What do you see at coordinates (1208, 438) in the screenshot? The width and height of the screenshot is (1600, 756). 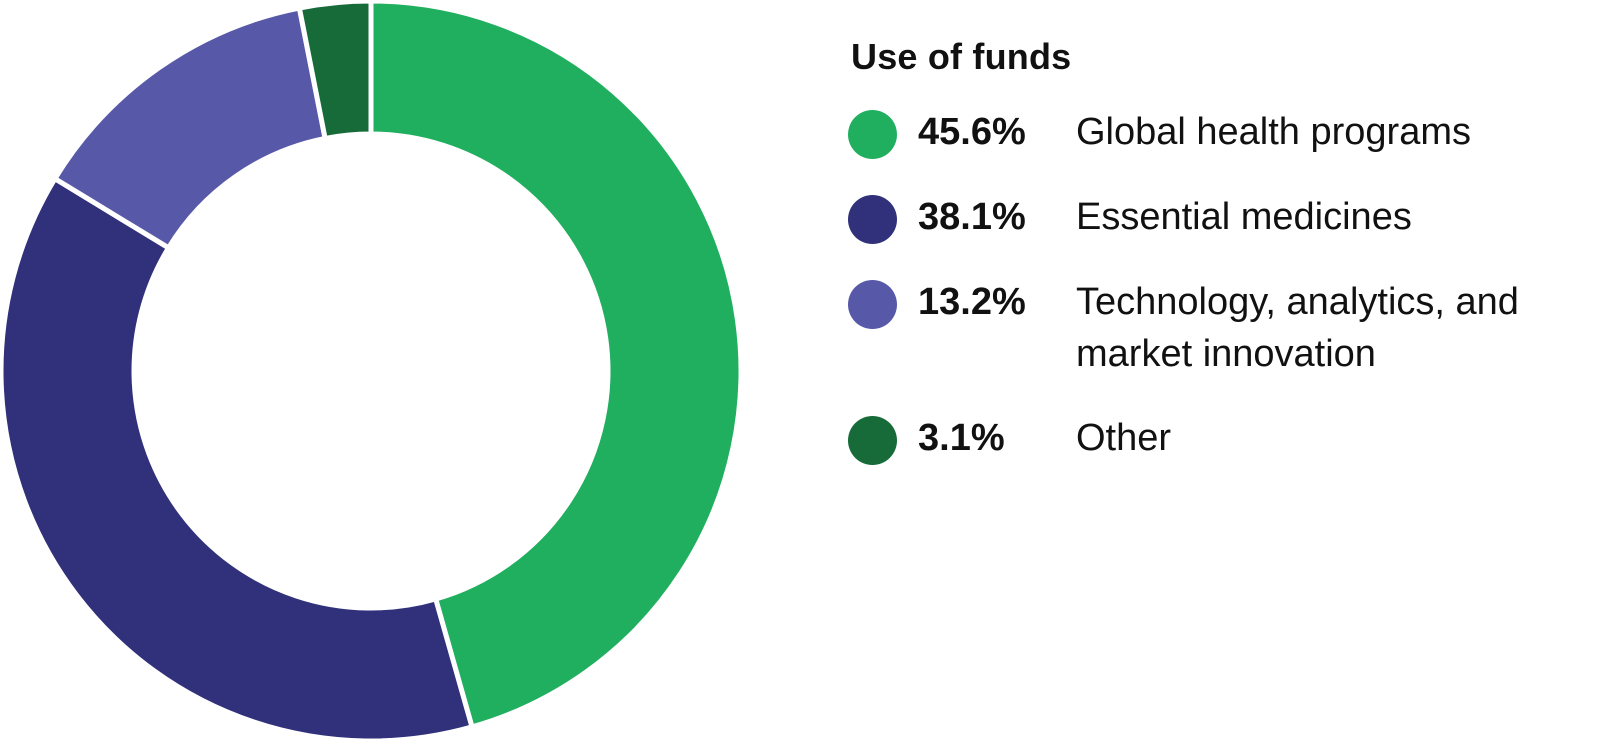 I see `legend-item-other: 3.1% Other` at bounding box center [1208, 438].